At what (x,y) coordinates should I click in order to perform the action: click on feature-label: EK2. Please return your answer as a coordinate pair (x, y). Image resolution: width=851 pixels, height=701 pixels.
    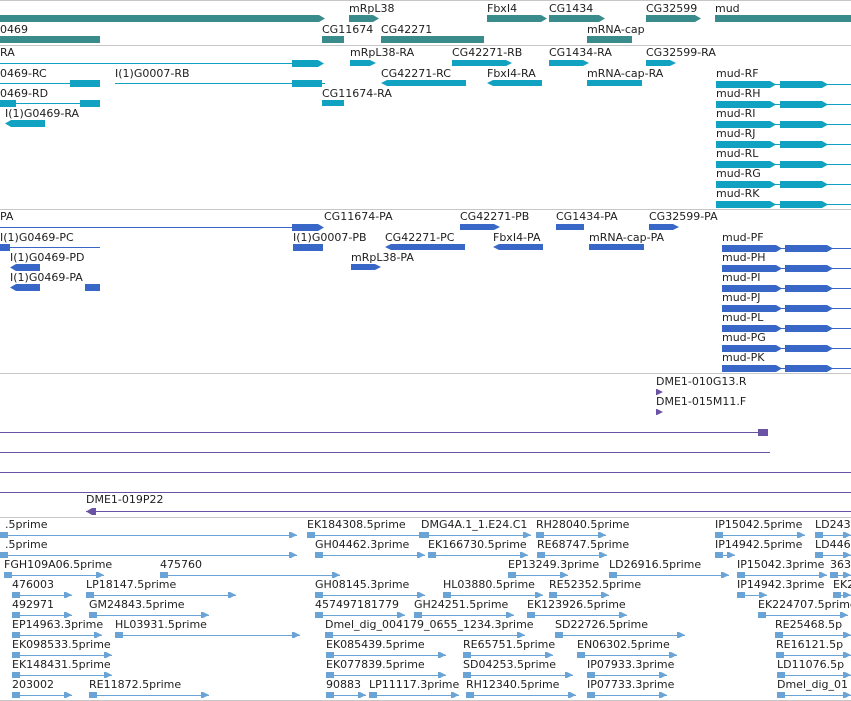
    Looking at the image, I should click on (842, 584).